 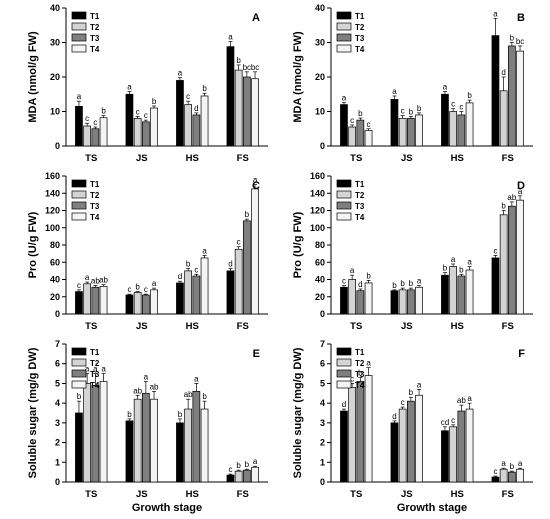 What do you see at coordinates (322, 364) in the screenshot?
I see `y-tick-label: 6` at bounding box center [322, 364].